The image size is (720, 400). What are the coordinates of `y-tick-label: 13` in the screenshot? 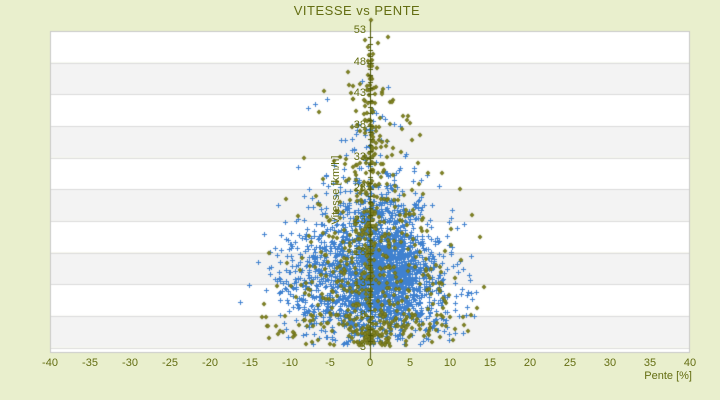 It's located at (359, 283).